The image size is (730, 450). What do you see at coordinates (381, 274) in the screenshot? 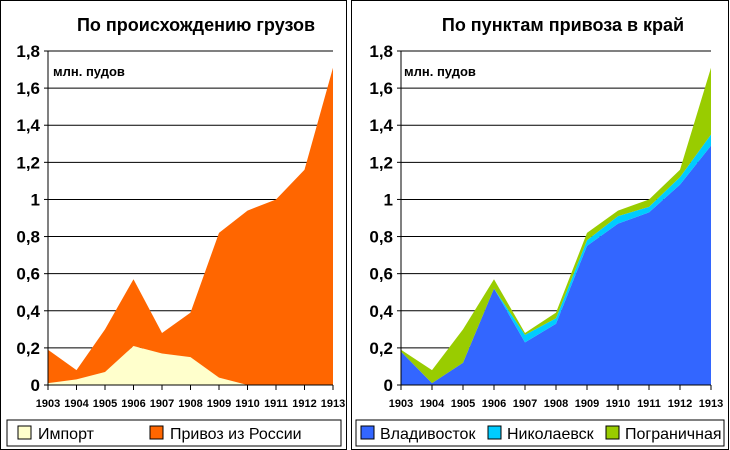
I see `y-tick-label-right-3: 0,6` at bounding box center [381, 274].